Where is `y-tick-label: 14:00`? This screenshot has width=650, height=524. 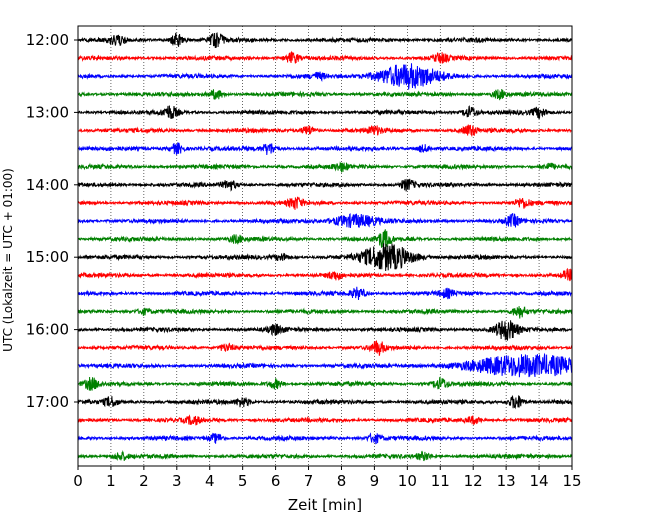 y-tick-label: 14:00 is located at coordinates (47, 185).